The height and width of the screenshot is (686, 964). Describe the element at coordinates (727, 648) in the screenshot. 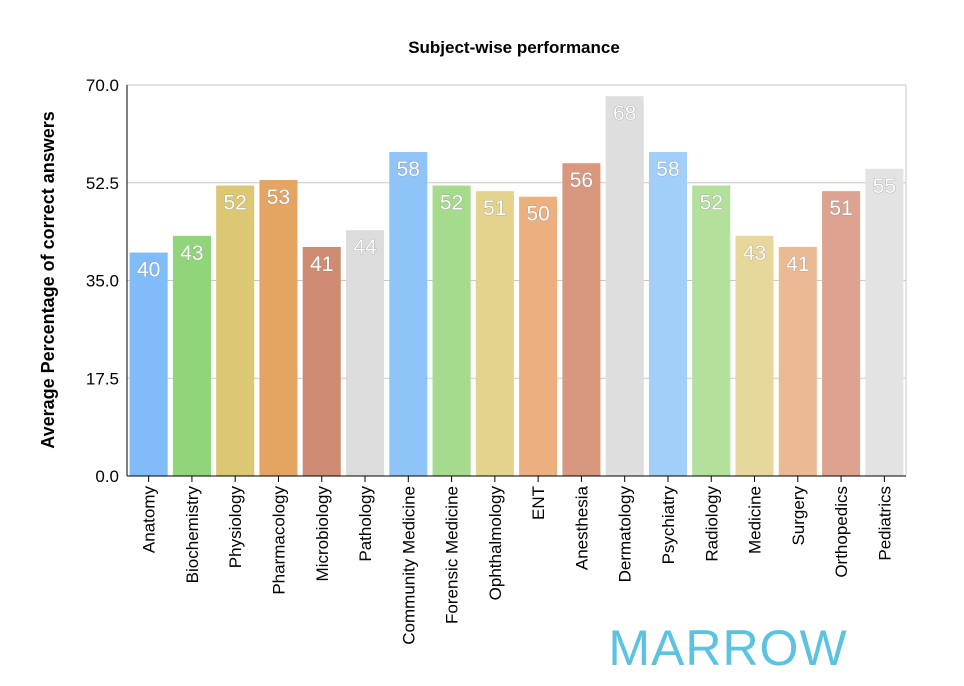

I see `marrow-logo: MARROW` at that location.